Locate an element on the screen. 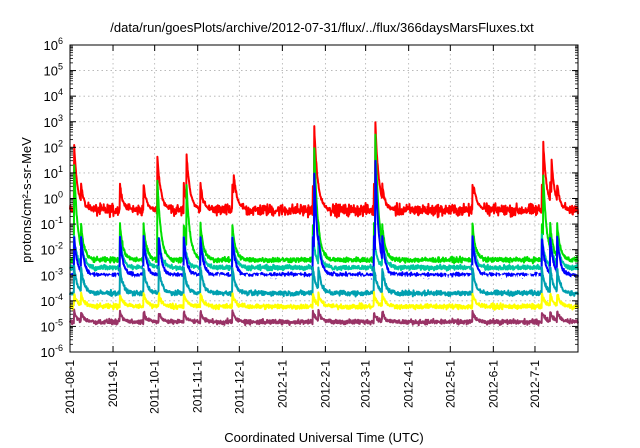 The height and width of the screenshot is (448, 640). y-tick-label: 10⁴ is located at coordinates (53, 95).